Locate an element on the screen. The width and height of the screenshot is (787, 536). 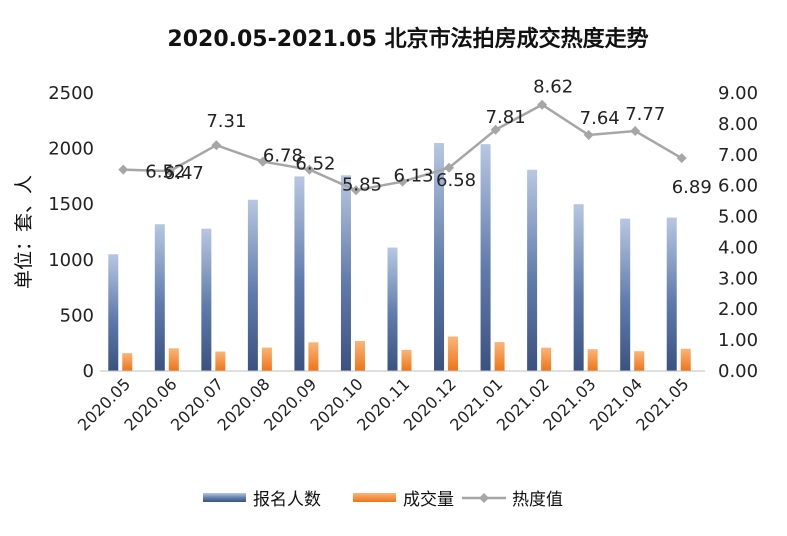
bar-deals-2021.01 is located at coordinates (499, 356).